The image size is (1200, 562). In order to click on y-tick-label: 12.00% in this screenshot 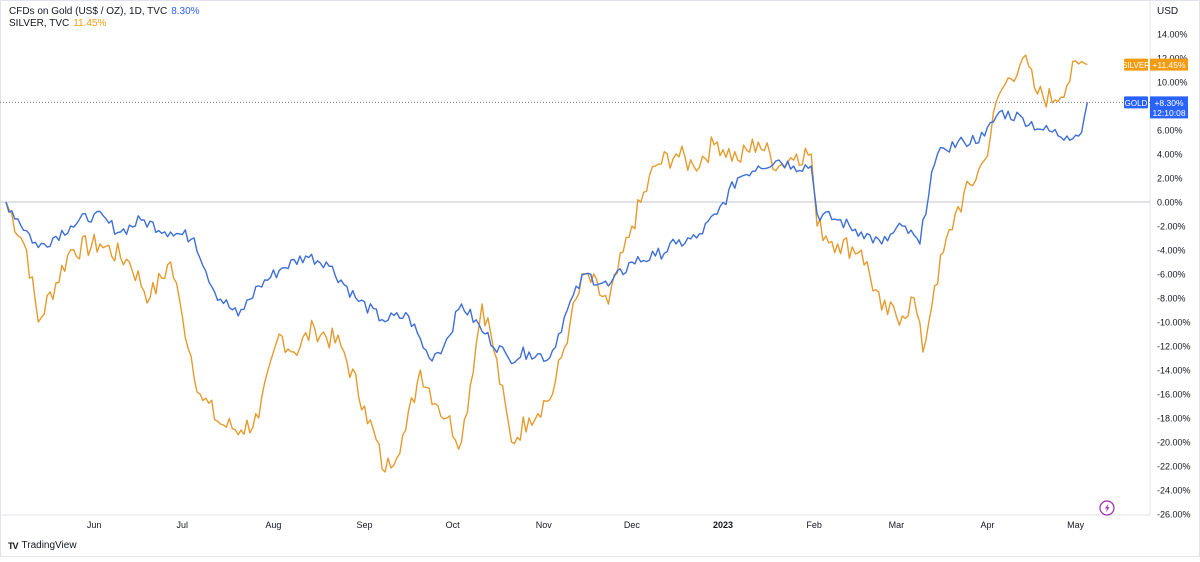, I will do `click(1172, 59)`.